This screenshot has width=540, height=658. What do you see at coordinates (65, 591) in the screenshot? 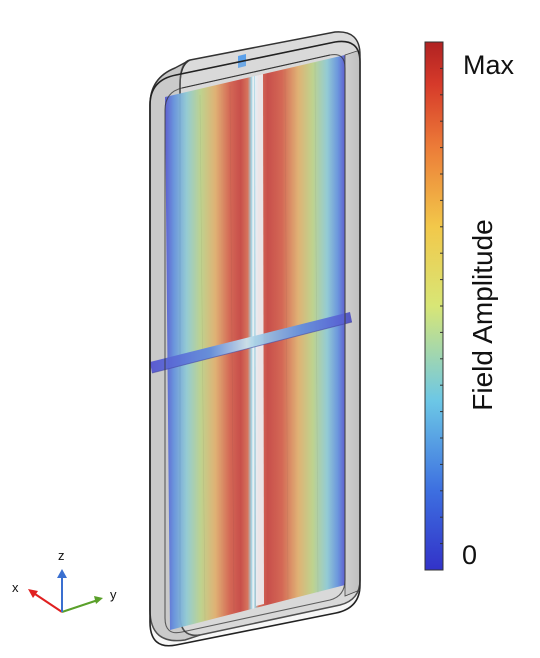
I see `axis-triad` at bounding box center [65, 591].